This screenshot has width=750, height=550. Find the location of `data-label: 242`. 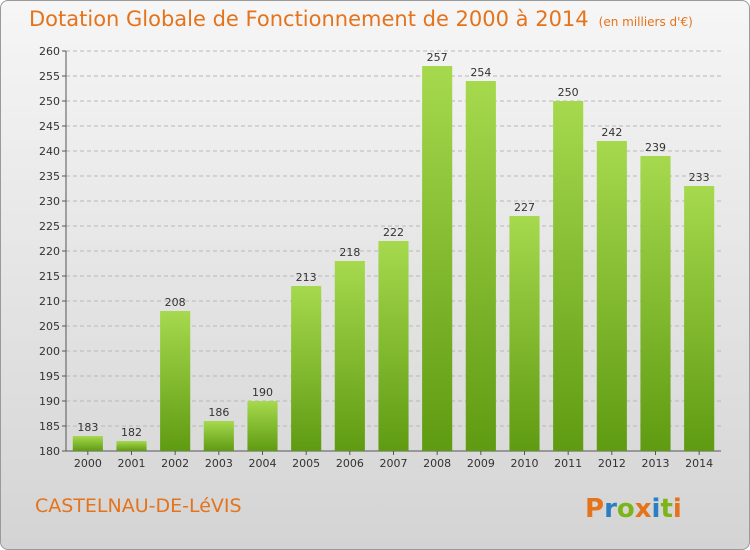

data-label: 242 is located at coordinates (611, 132).